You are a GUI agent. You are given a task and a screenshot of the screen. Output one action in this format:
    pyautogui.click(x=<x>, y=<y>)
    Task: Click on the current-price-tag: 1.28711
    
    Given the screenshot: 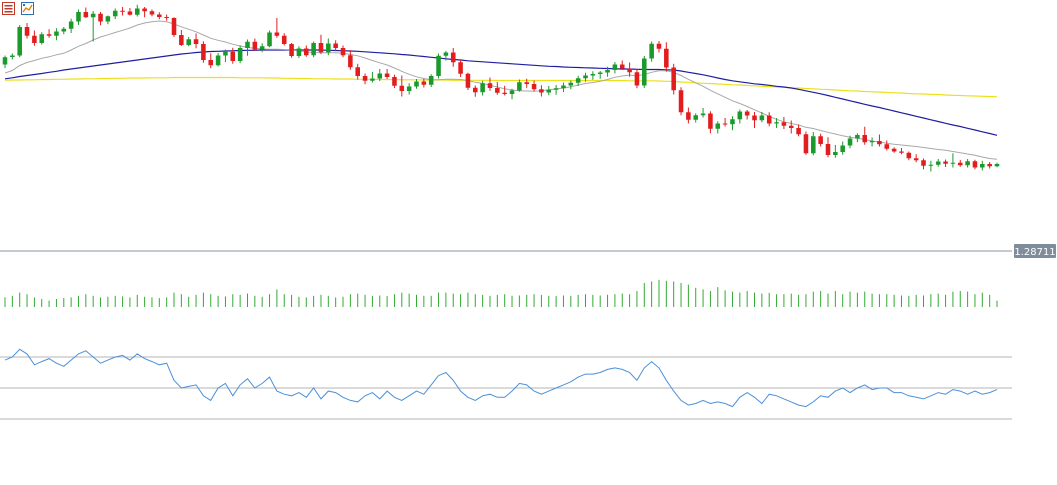 What is the action you would take?
    pyautogui.click(x=1035, y=251)
    